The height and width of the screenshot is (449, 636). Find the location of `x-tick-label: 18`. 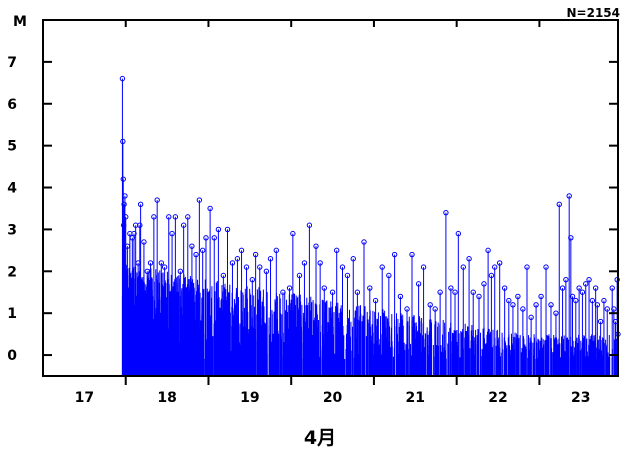

x-tick-label: 18 is located at coordinates (166, 398).